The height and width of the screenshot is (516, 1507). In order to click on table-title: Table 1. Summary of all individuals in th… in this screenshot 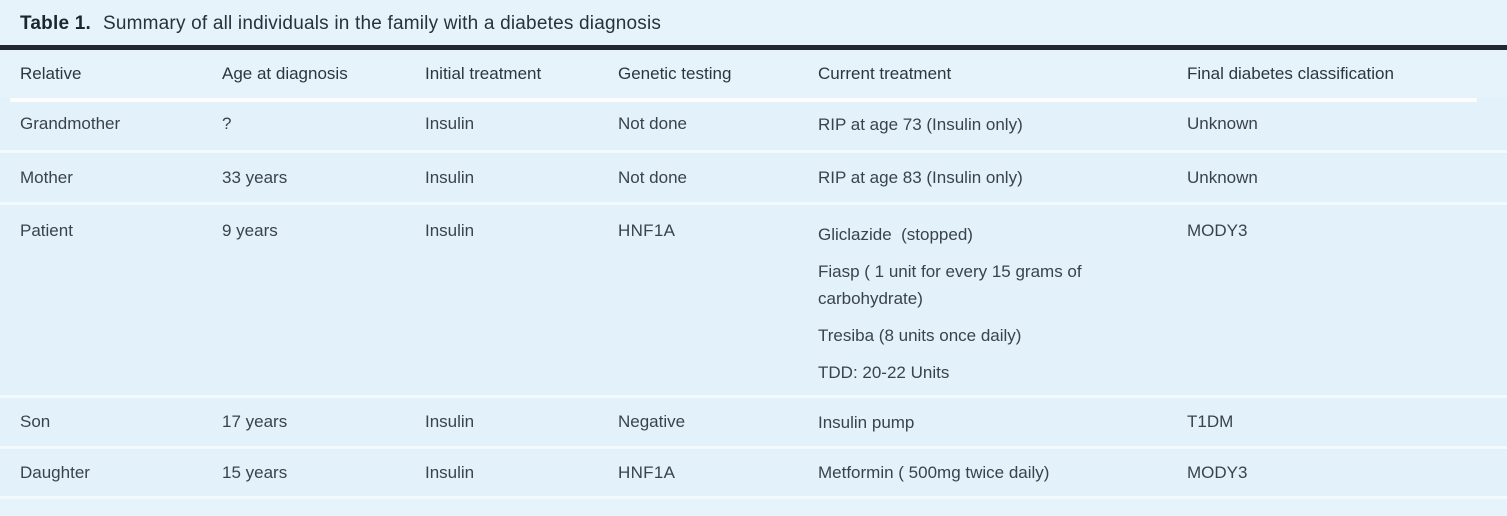, I will do `click(753, 22)`.